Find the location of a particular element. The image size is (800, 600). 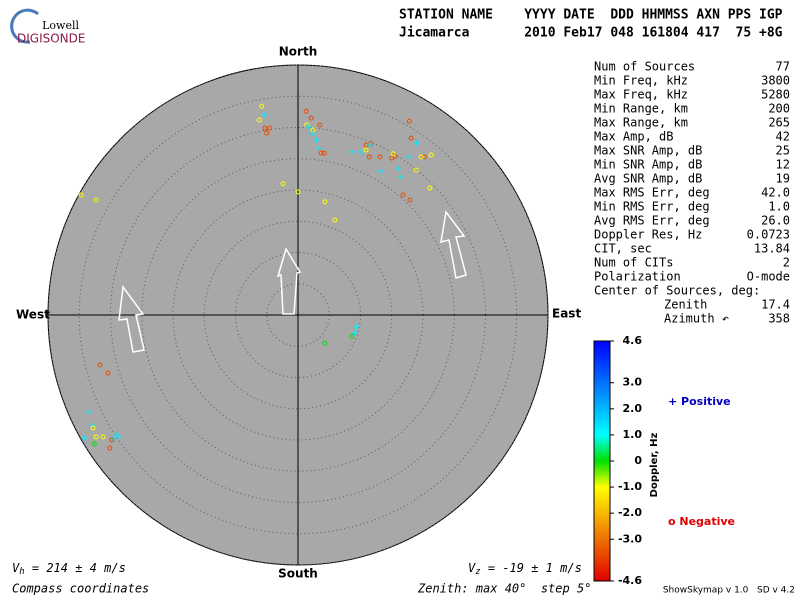

colorbar-tick-label: -3.0 is located at coordinates (630, 538).